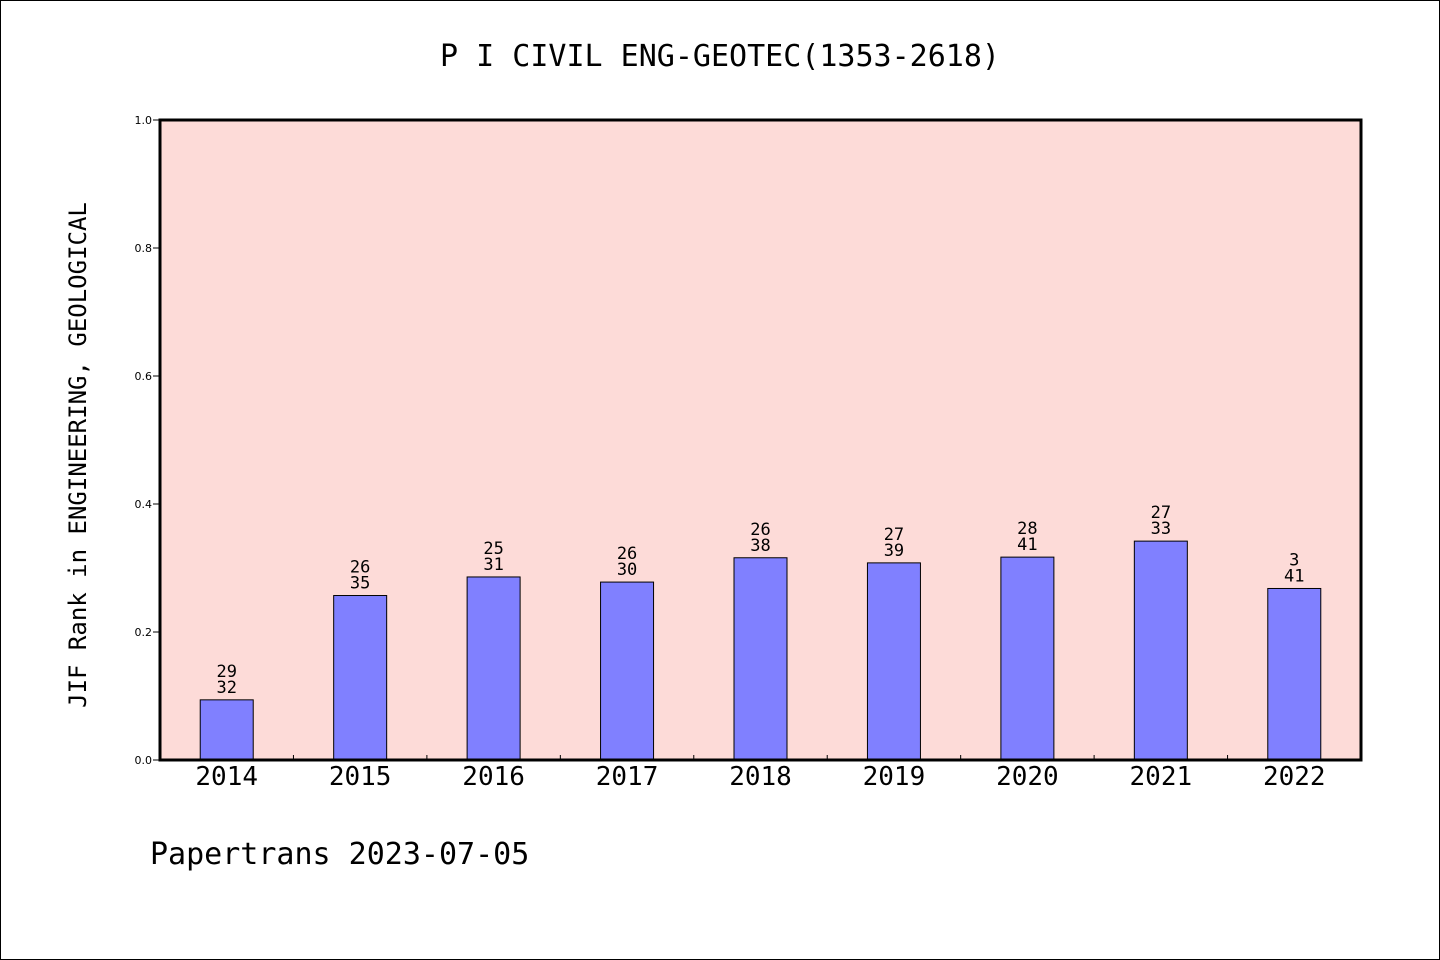 The width and height of the screenshot is (1440, 960). Describe the element at coordinates (360, 678) in the screenshot. I see `bar-2015` at that location.